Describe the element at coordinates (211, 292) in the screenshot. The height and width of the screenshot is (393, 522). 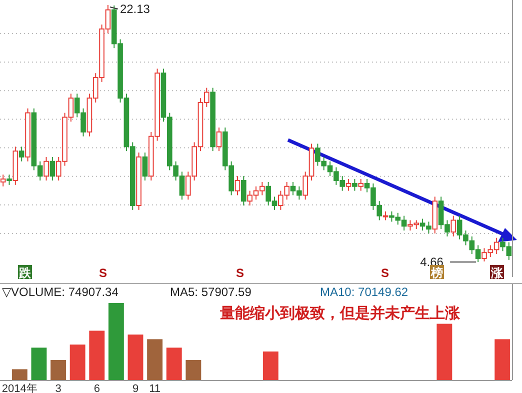
I see `text: MA5: 57907.59` at that location.